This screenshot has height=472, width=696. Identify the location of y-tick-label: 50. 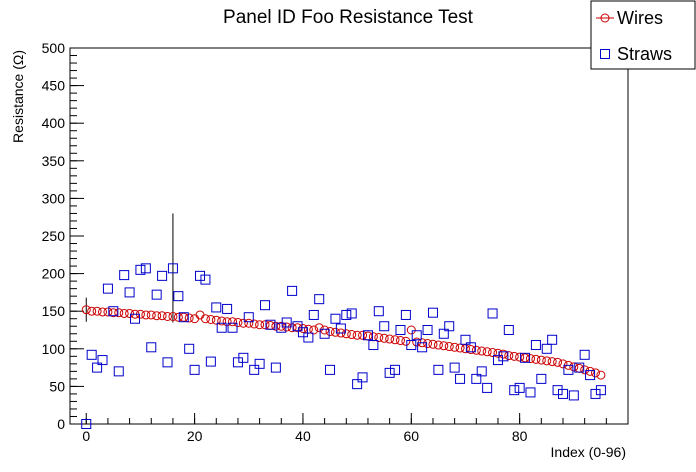
(57, 386).